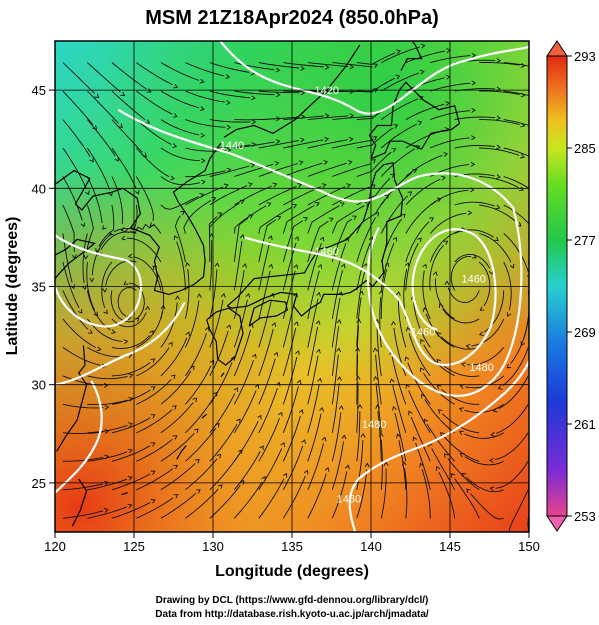 This screenshot has height=625, width=599. Describe the element at coordinates (585, 332) in the screenshot. I see `colorbar-tick-label: 269` at that location.